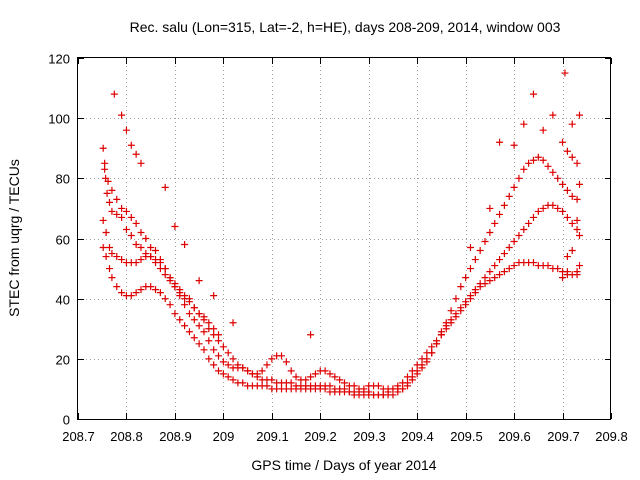 This screenshot has height=480, width=640. I want to click on x-tick-label: 209.8, so click(611, 436).